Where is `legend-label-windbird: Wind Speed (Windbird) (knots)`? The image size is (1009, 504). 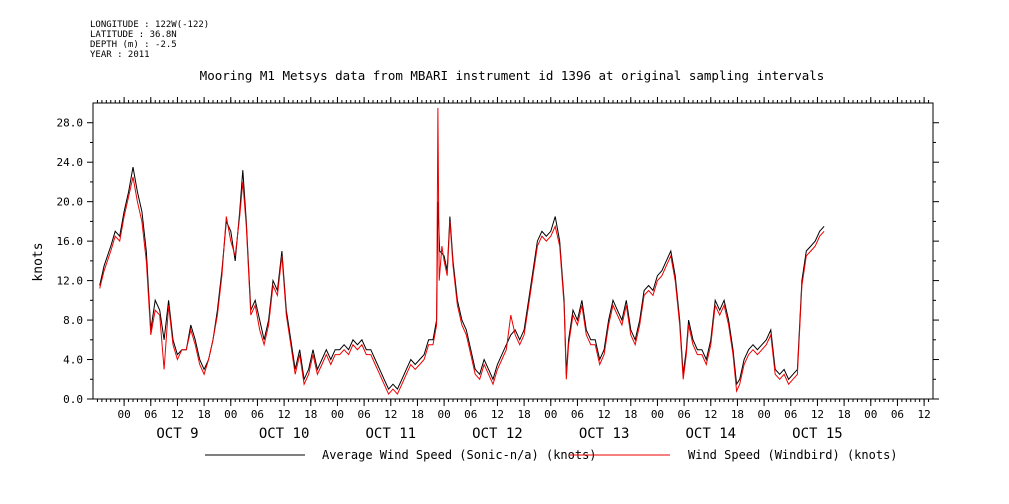 legend-label-windbird: Wind Speed (Windbird) (knots) is located at coordinates (793, 455).